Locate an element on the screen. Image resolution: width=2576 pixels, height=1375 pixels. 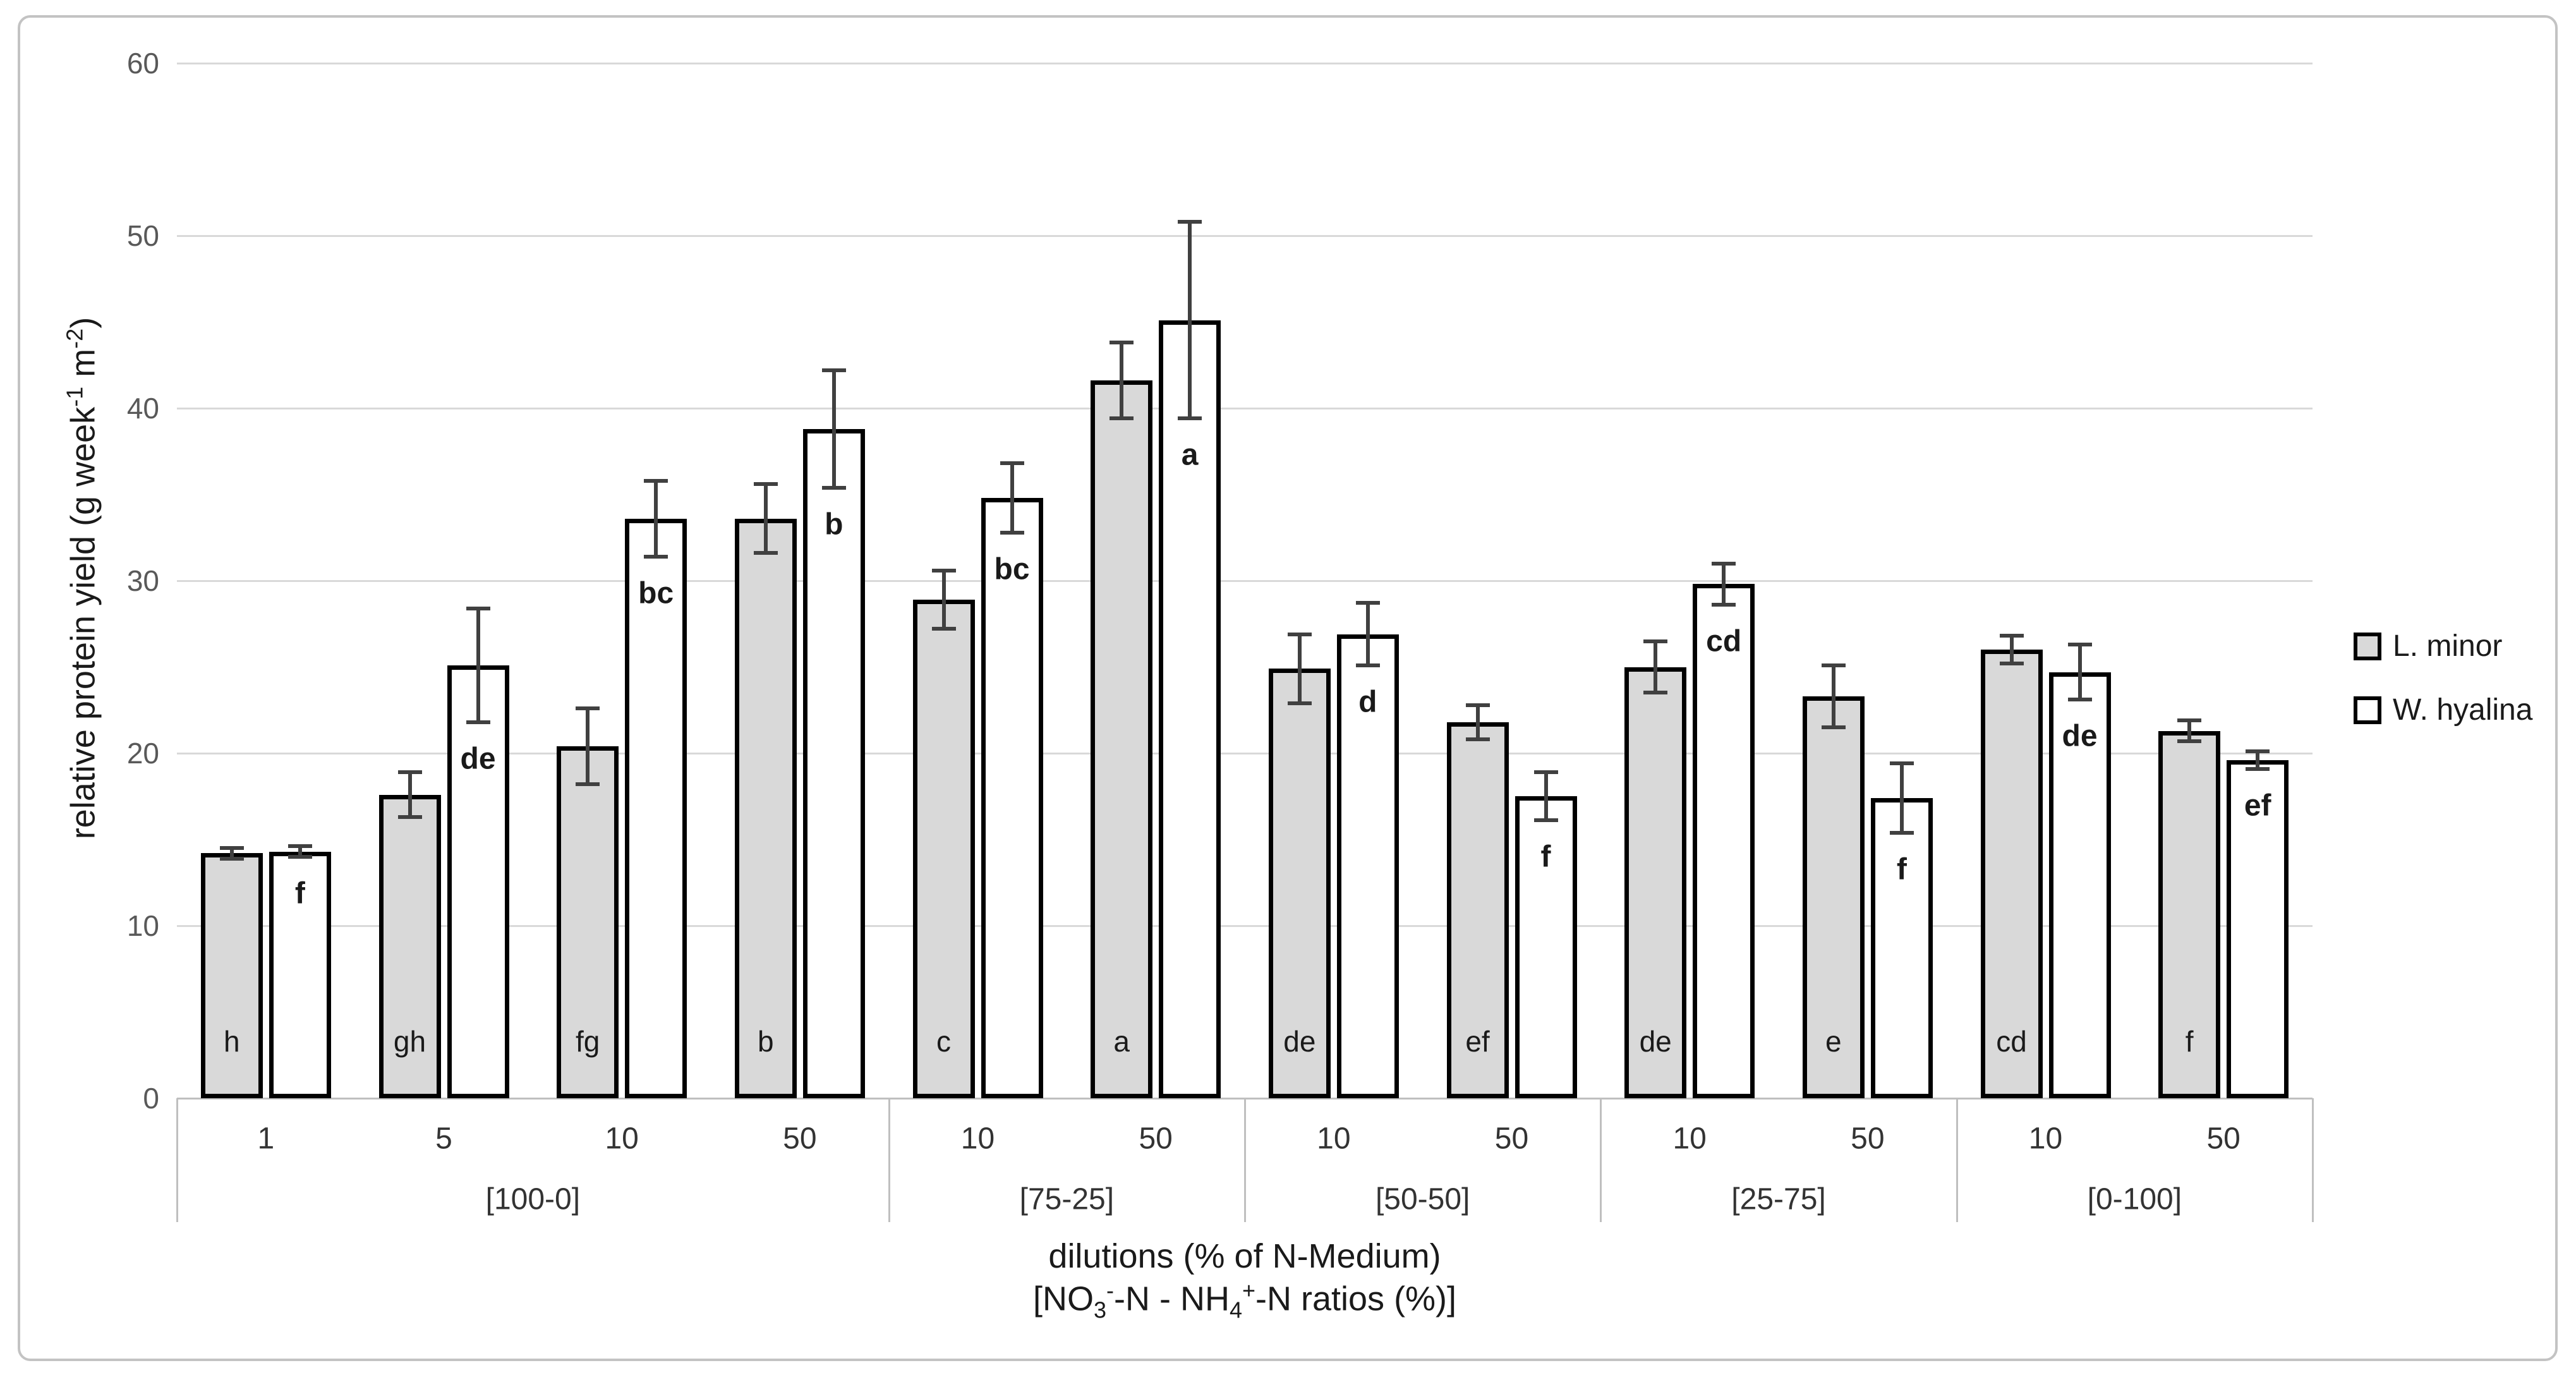
significance-letter: d is located at coordinates (1368, 702).